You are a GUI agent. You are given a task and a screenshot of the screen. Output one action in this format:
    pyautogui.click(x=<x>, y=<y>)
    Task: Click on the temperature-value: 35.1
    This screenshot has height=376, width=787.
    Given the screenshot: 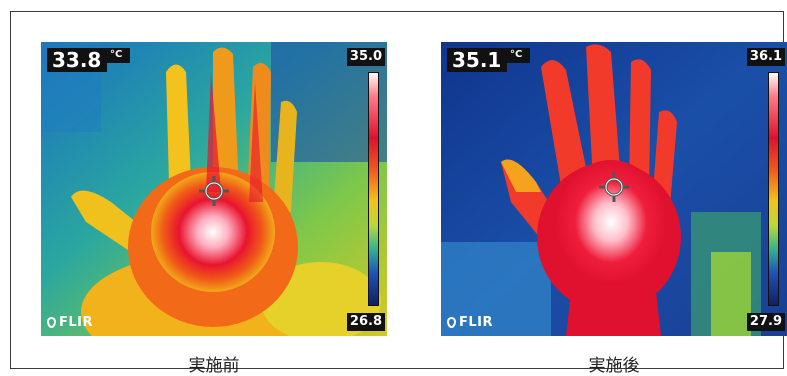 What is the action you would take?
    pyautogui.click(x=477, y=60)
    